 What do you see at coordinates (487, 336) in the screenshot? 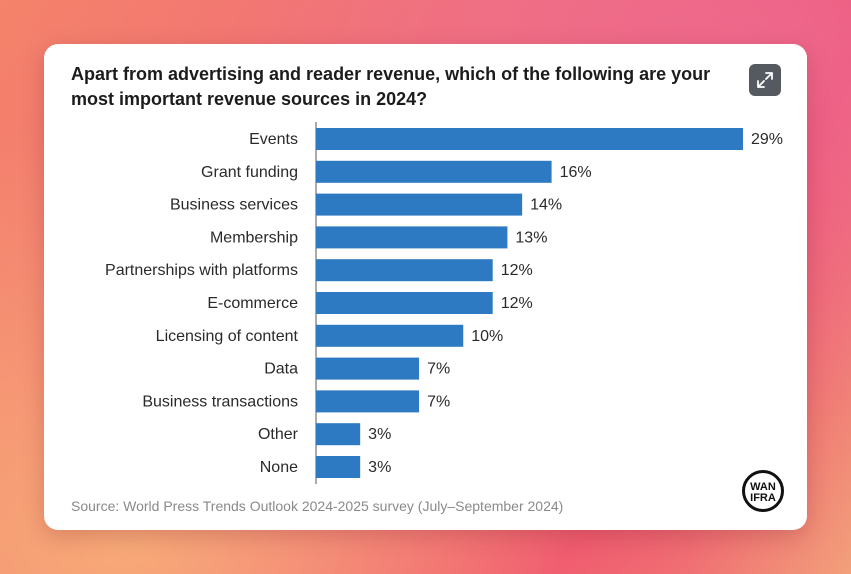
I see `value-label: 10%` at bounding box center [487, 336].